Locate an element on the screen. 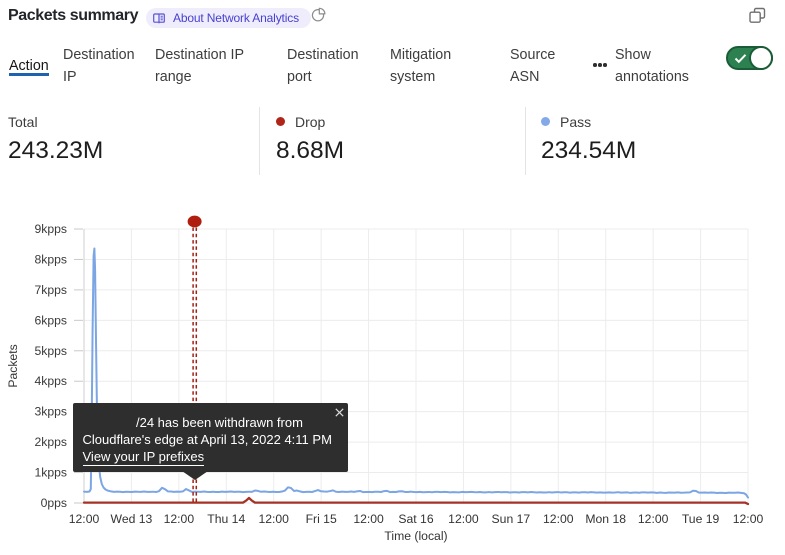  svg-text: 7kpps is located at coordinates (50, 290).